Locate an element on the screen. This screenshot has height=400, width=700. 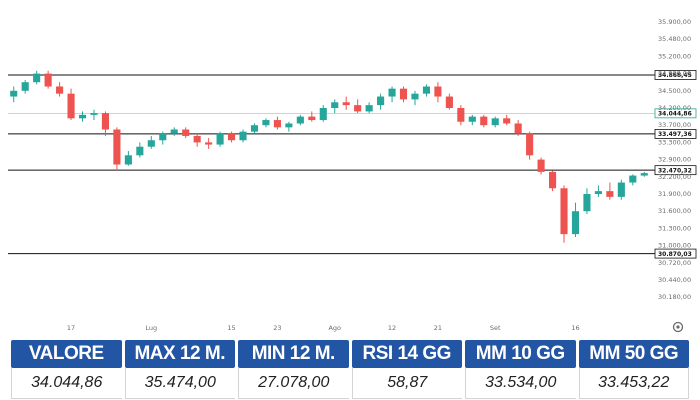
level-price-tag: 32.470,32 is located at coordinates (675, 170).